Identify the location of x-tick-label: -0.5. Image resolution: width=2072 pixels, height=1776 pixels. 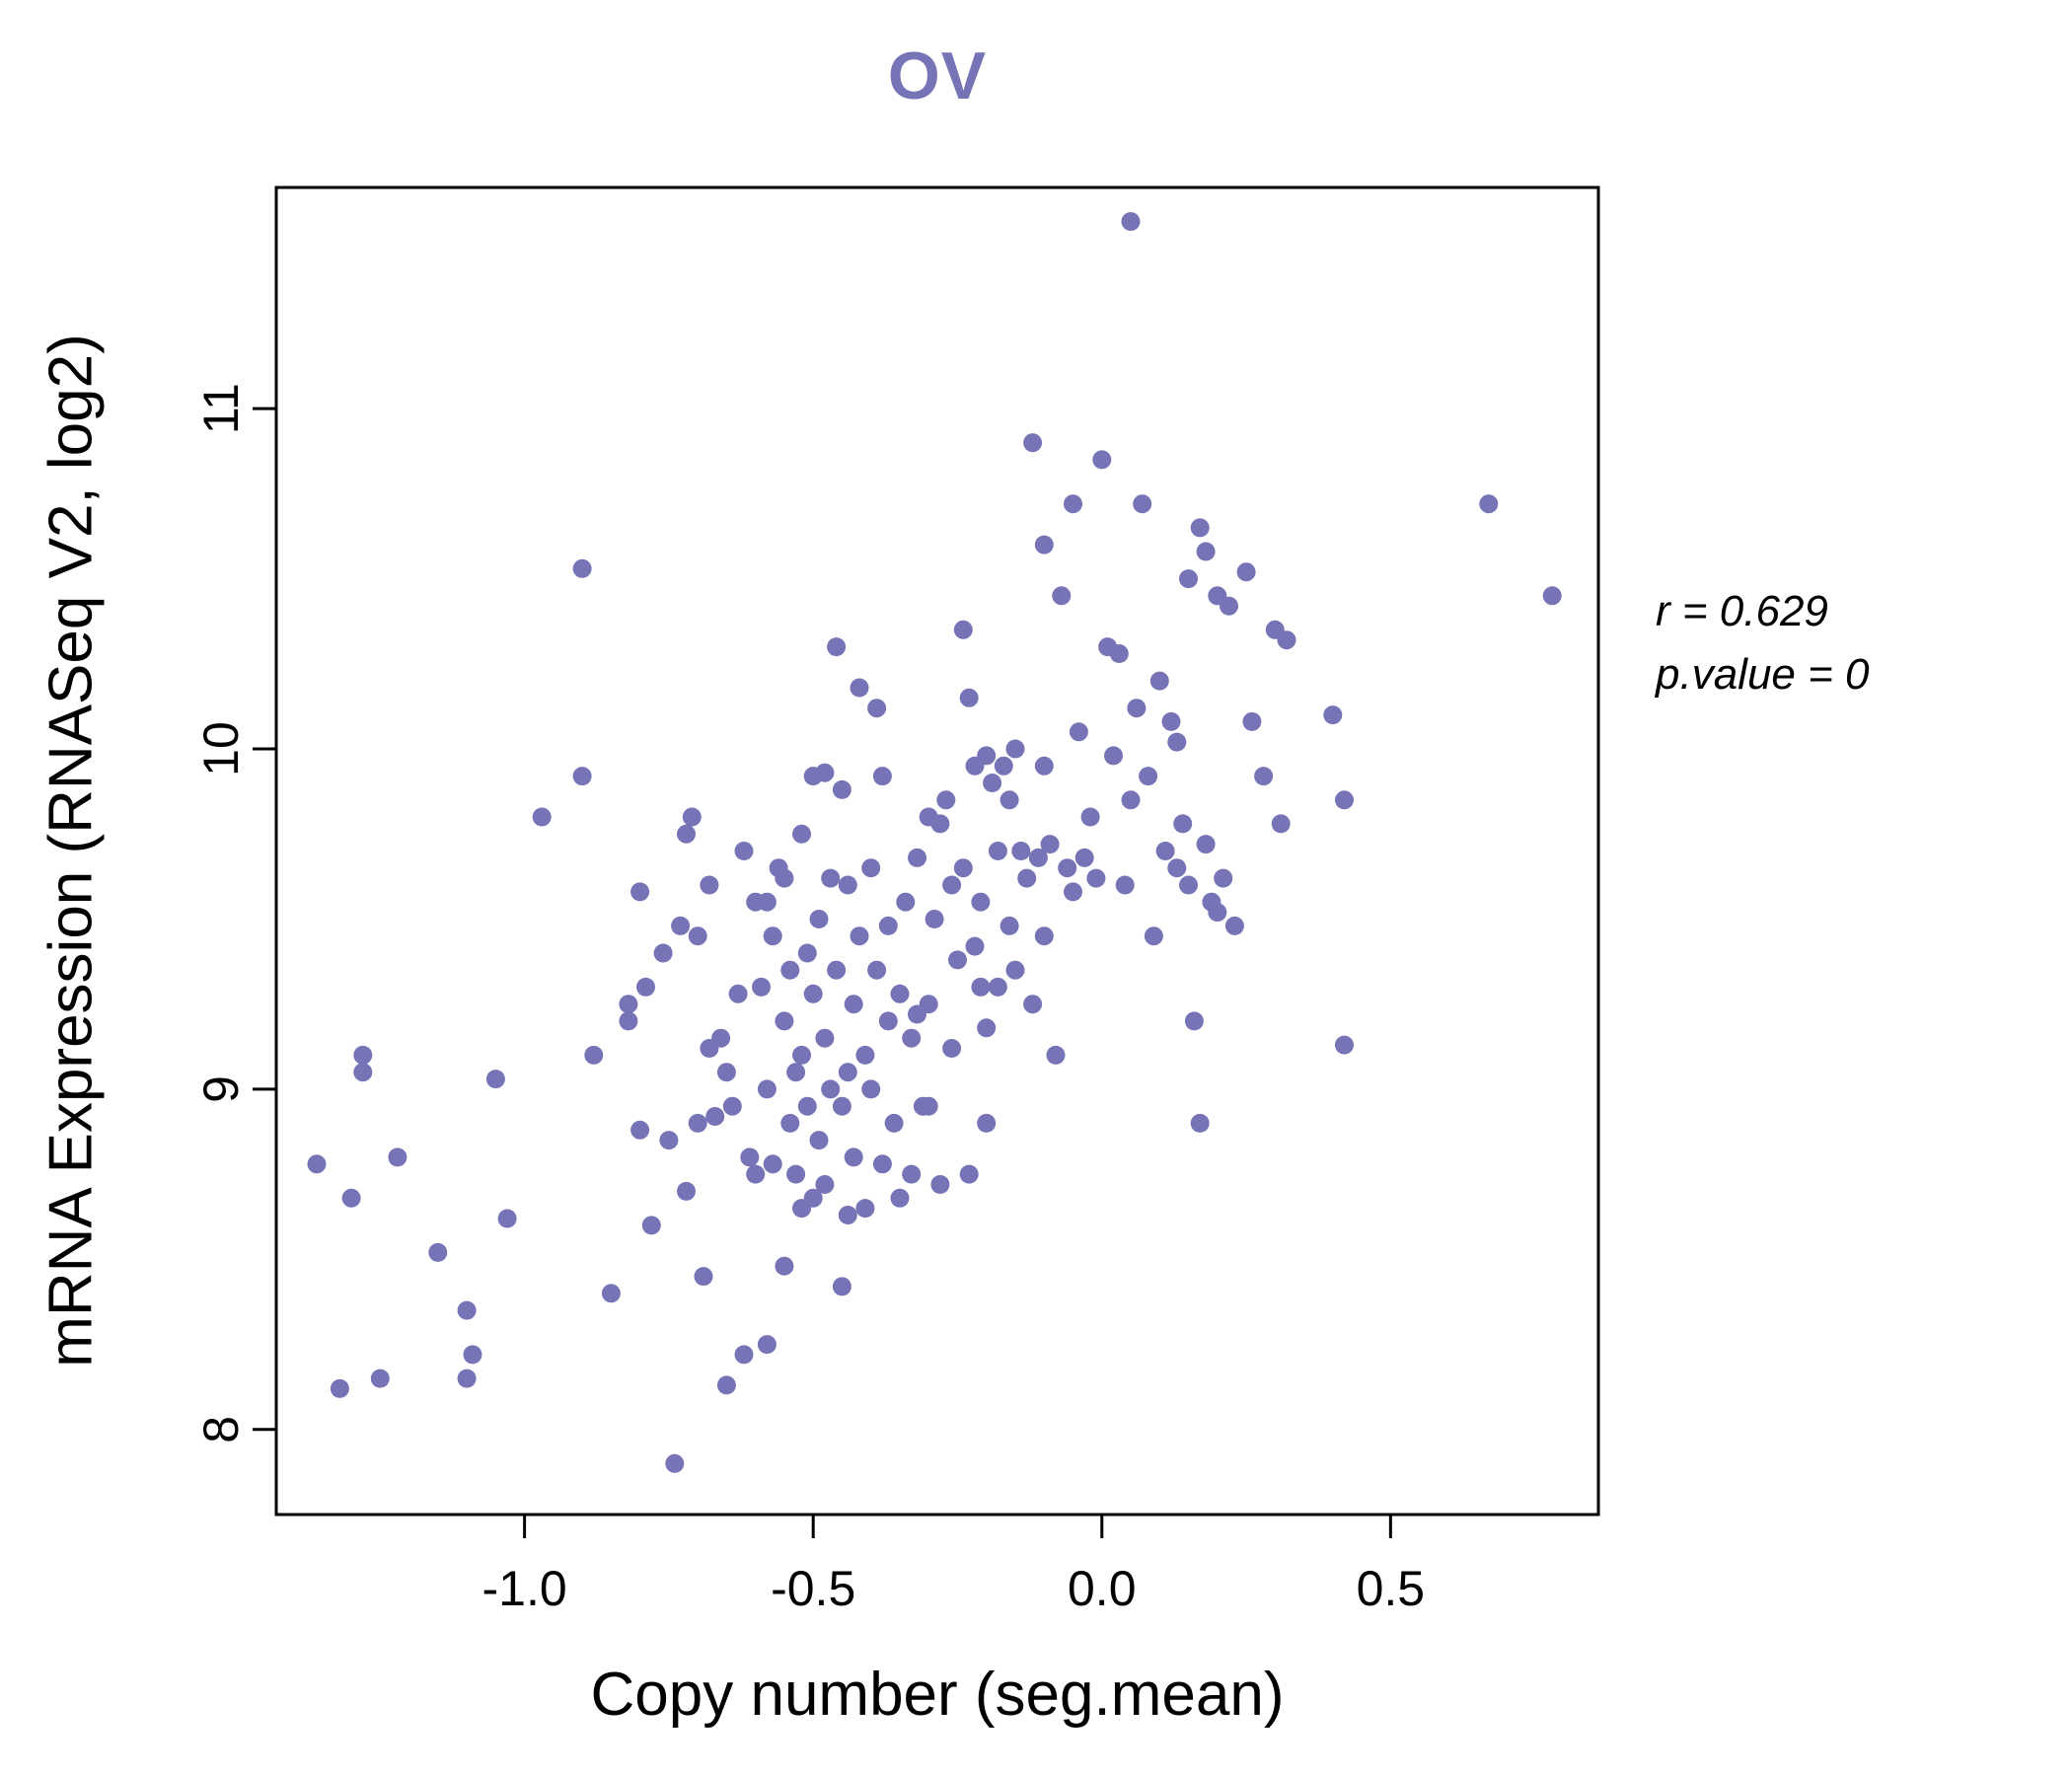
(813, 1588).